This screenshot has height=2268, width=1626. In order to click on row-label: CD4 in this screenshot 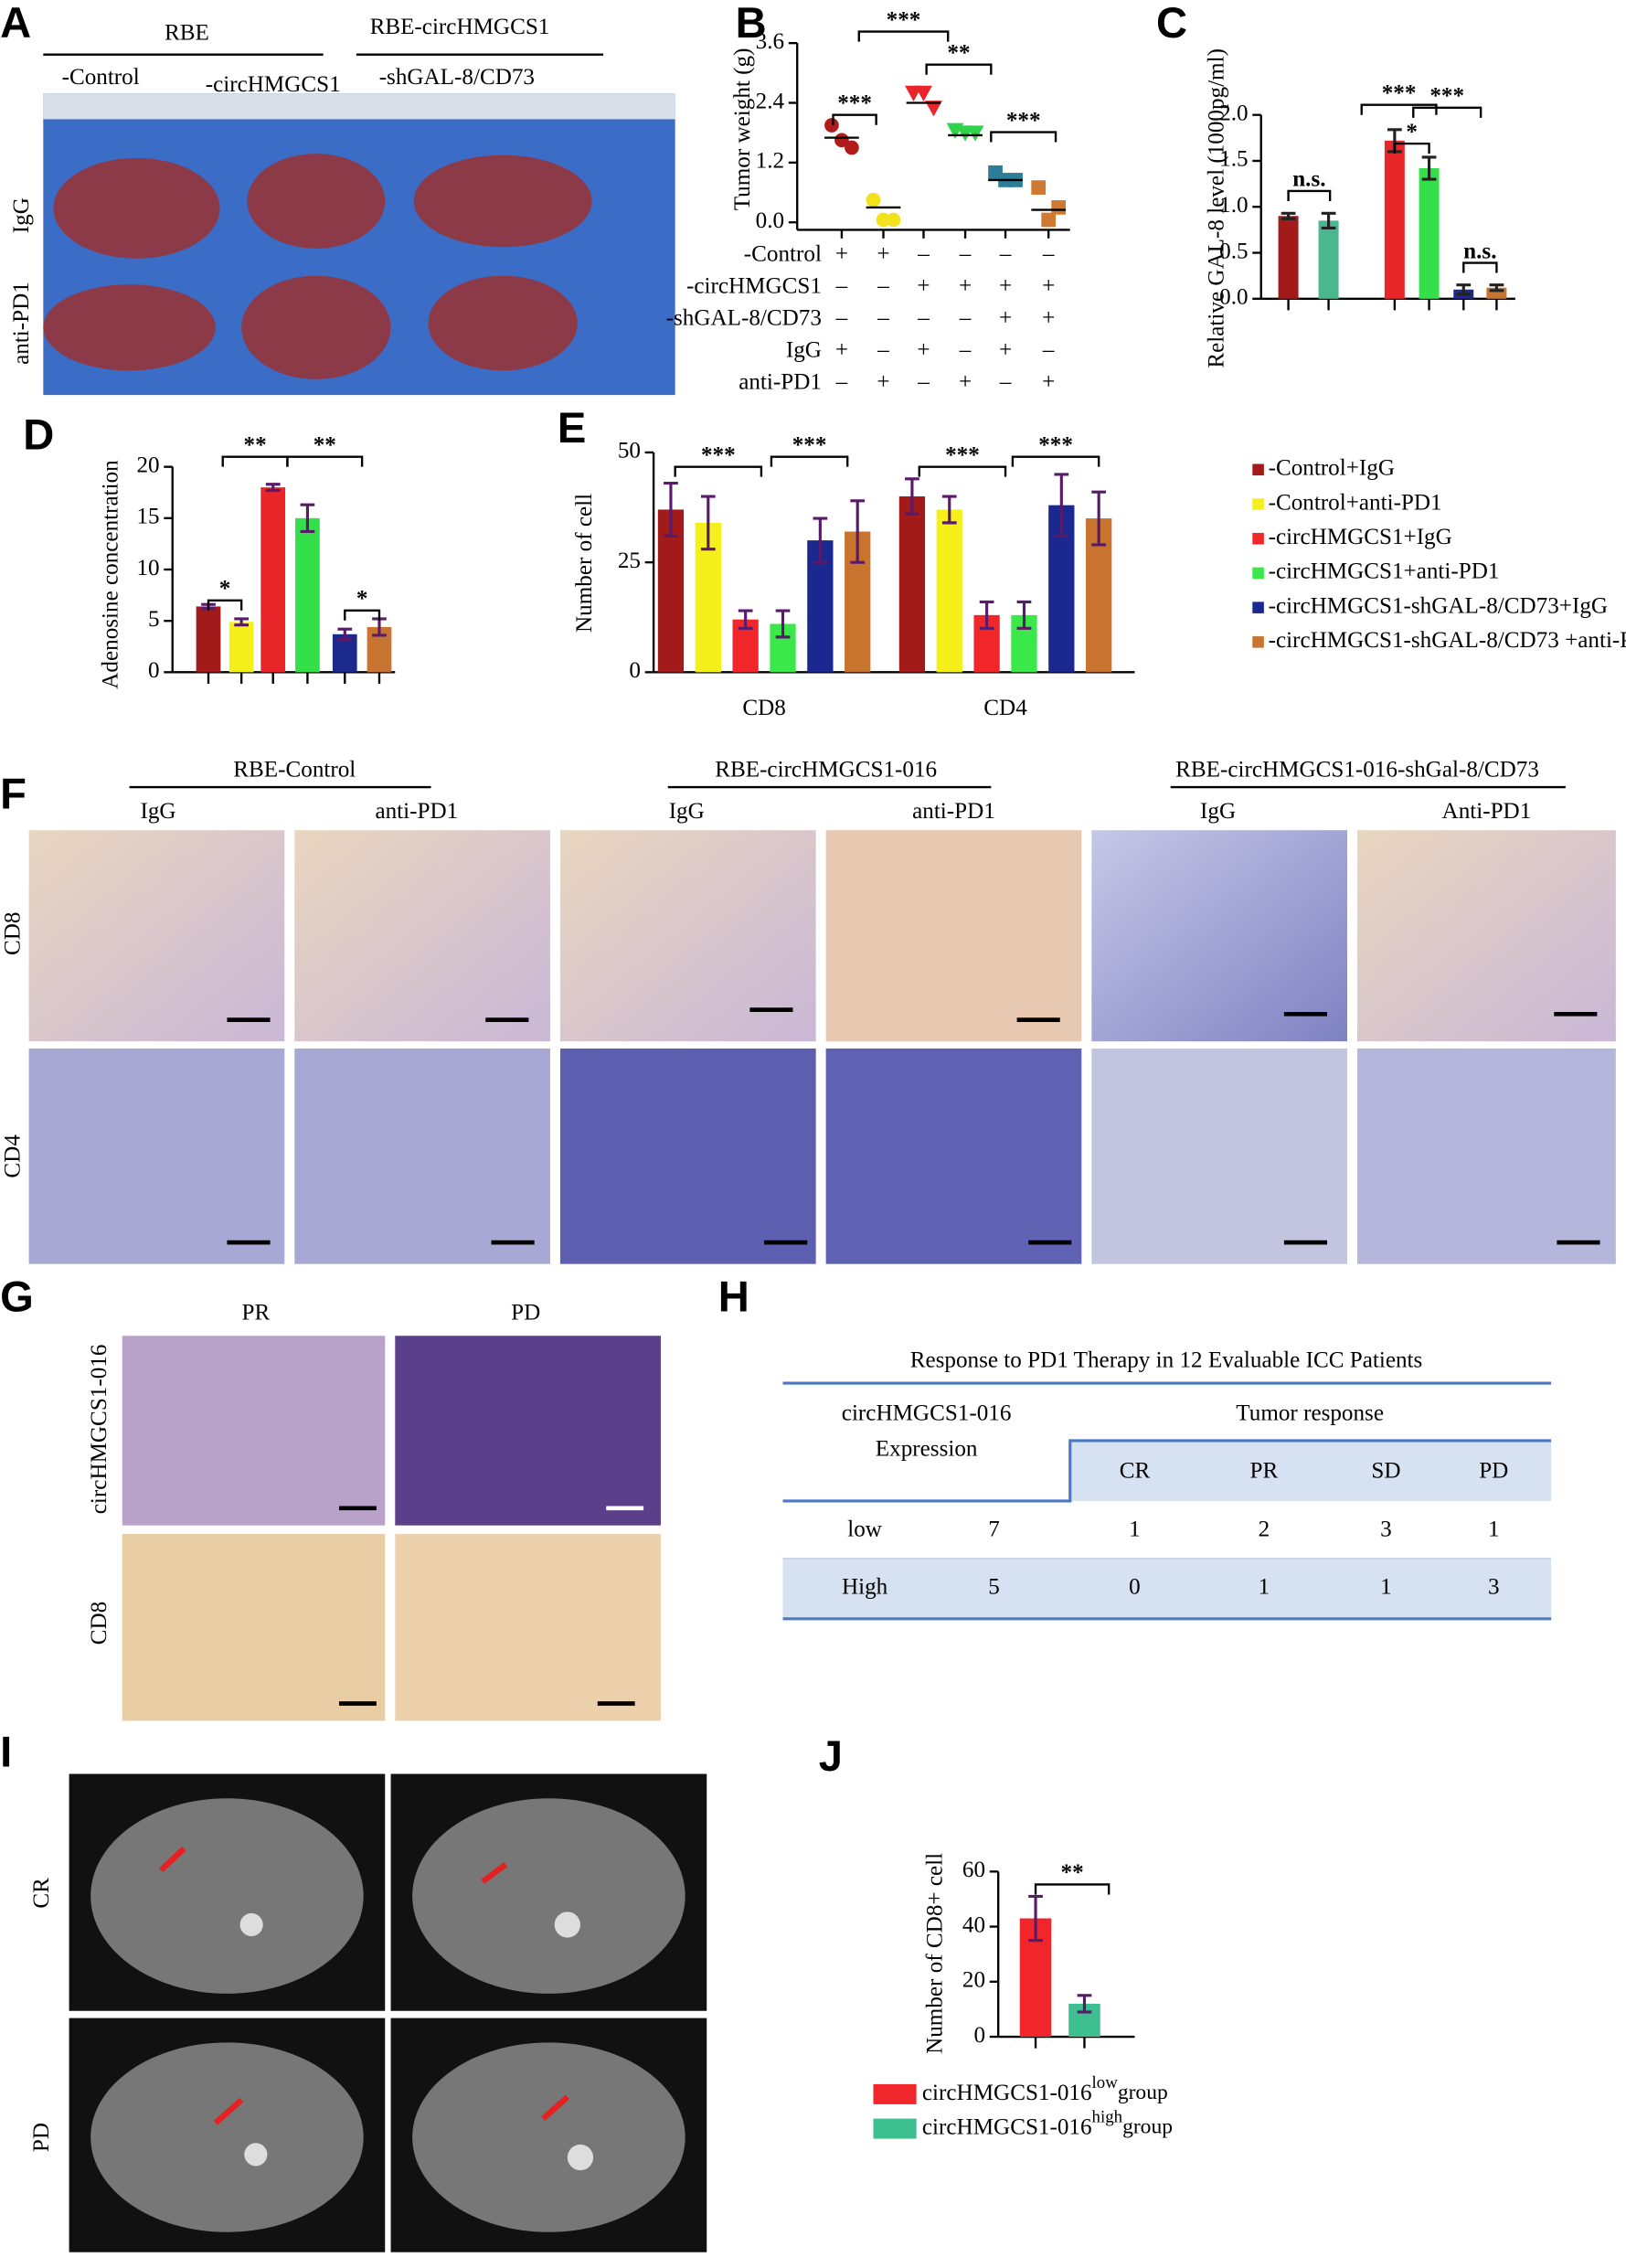, I will do `click(13, 1156)`.